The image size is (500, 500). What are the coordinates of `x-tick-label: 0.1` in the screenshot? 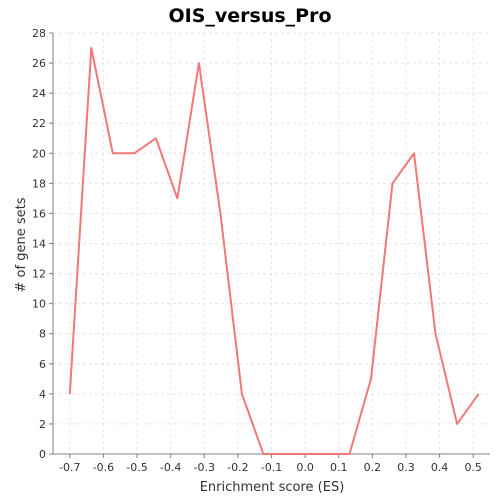 It's located at (339, 467).